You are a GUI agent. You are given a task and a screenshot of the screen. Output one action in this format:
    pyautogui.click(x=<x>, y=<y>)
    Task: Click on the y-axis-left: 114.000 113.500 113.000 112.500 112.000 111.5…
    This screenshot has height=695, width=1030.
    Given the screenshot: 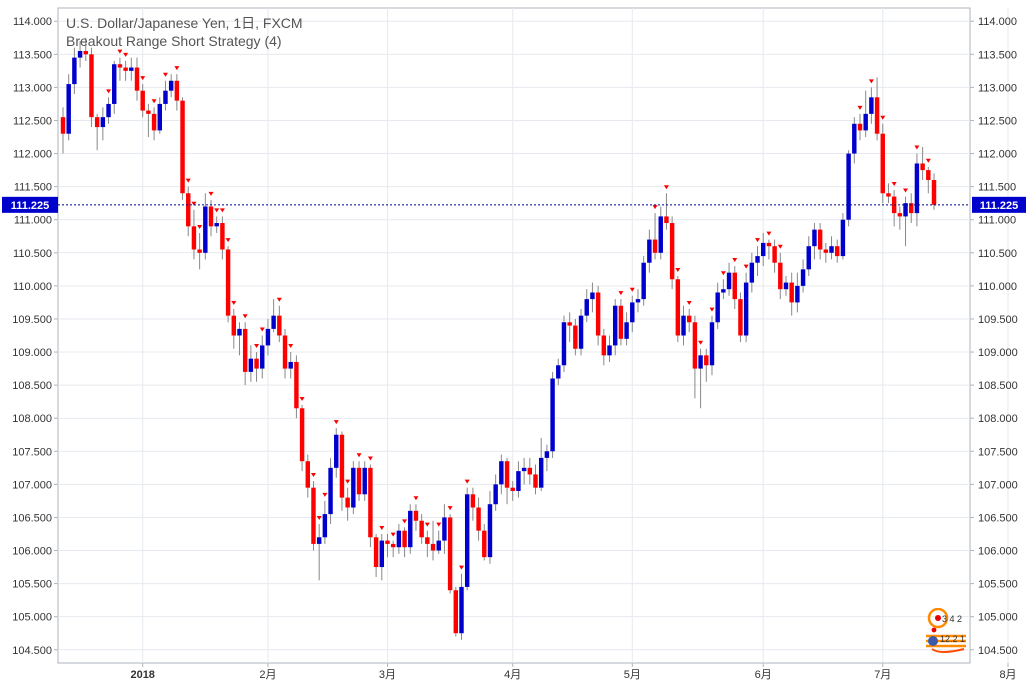 What is the action you would take?
    pyautogui.click(x=35, y=336)
    